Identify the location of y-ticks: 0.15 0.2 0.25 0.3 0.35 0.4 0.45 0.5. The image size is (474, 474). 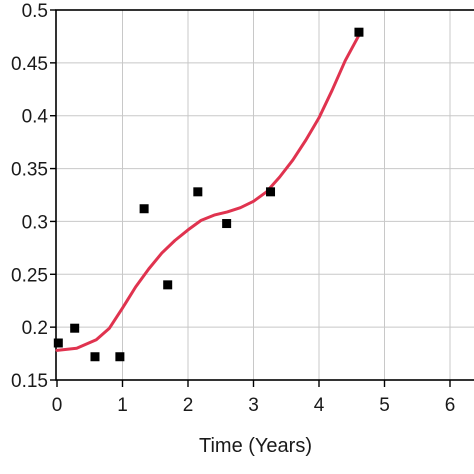
(33, 196).